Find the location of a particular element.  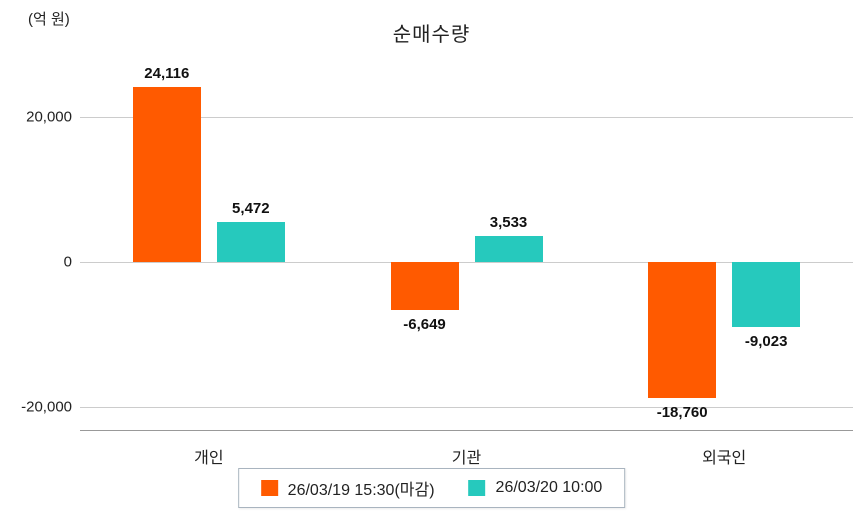

bar-개인-series-1 is located at coordinates (250, 242).